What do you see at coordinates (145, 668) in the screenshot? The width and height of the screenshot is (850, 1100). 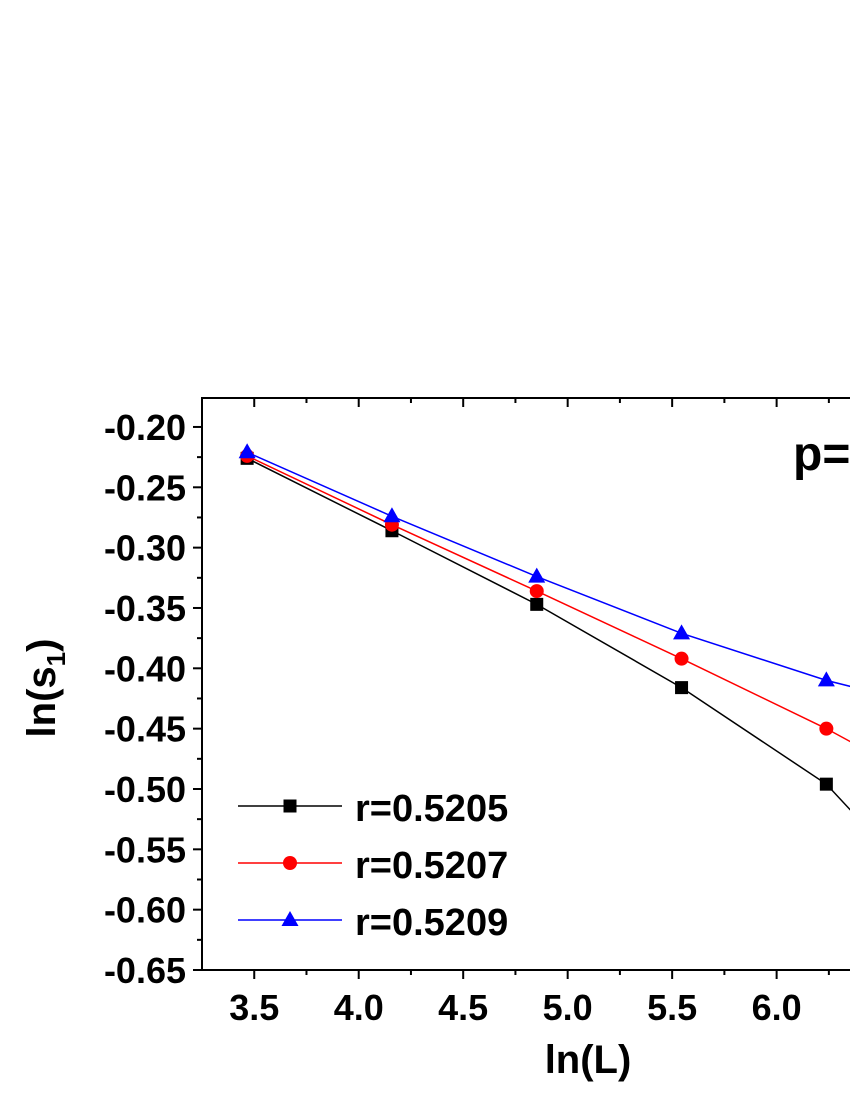 I see `y-tick-label: -0.40` at bounding box center [145, 668].